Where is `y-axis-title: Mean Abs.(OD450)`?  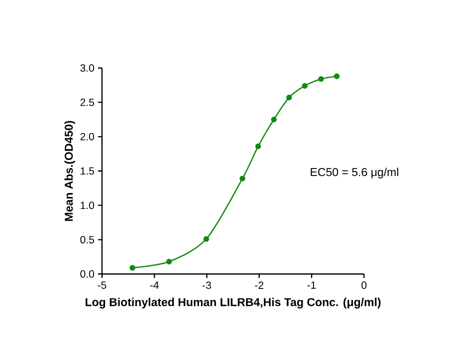 y-axis-title: Mean Abs.(OD450) is located at coordinates (70, 170).